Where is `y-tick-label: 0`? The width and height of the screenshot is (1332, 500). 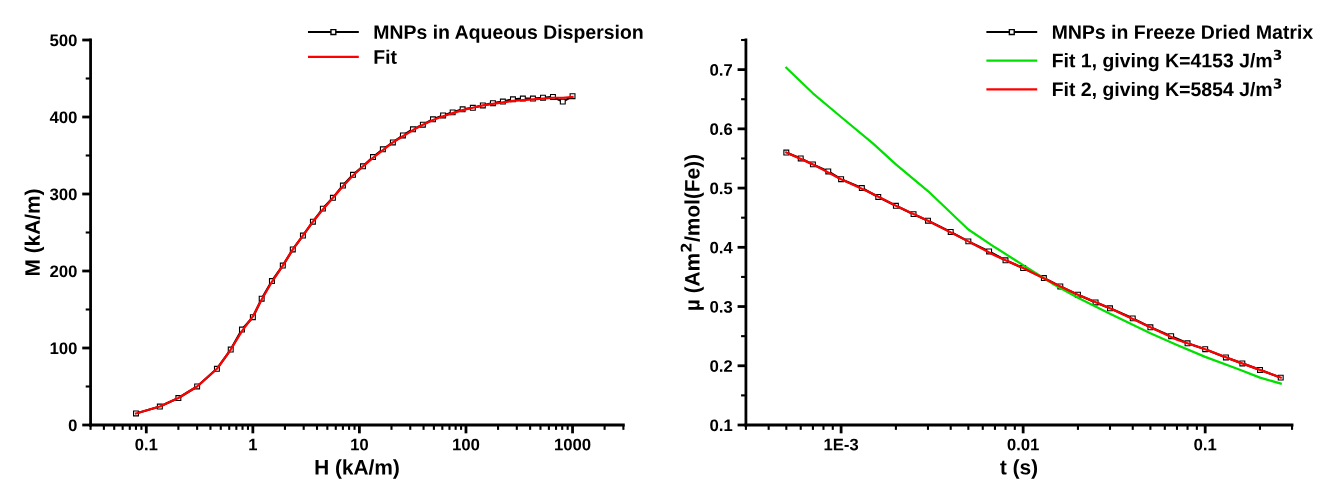 y-tick-label: 0 is located at coordinates (72, 425).